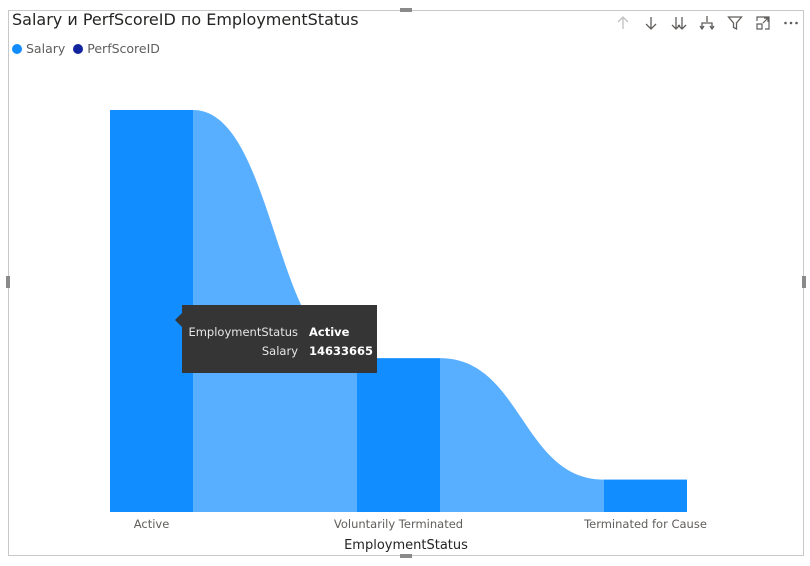 The width and height of the screenshot is (810, 566). Describe the element at coordinates (8, 282) in the screenshot. I see `resize-handle-left` at that location.